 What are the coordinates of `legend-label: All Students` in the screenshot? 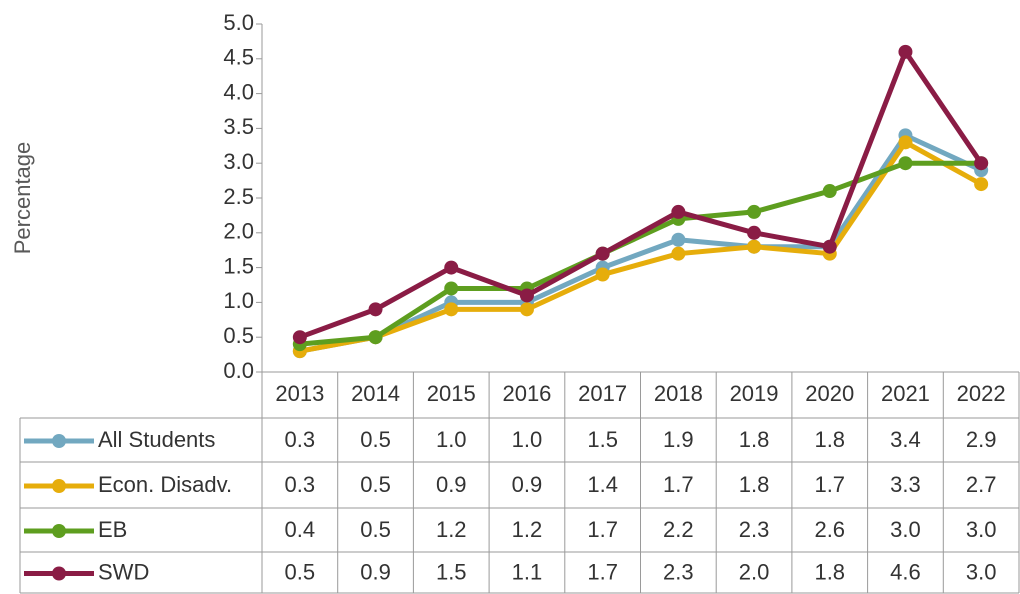 It's located at (156, 439).